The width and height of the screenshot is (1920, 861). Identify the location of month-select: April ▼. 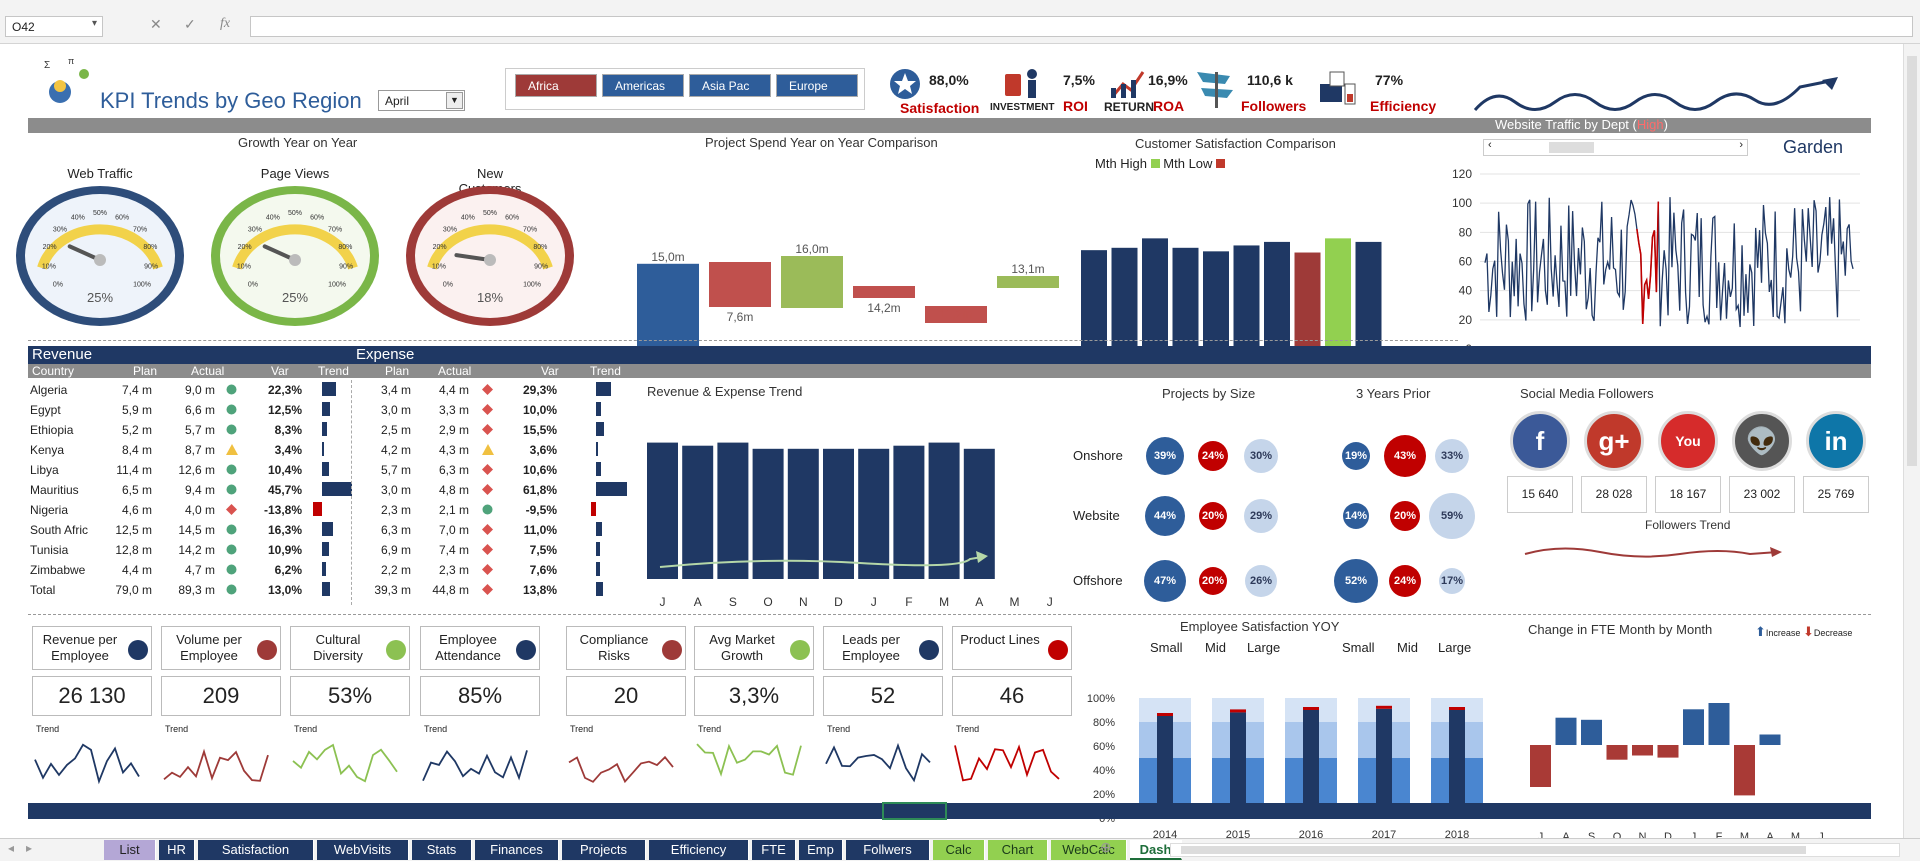
(421, 100).